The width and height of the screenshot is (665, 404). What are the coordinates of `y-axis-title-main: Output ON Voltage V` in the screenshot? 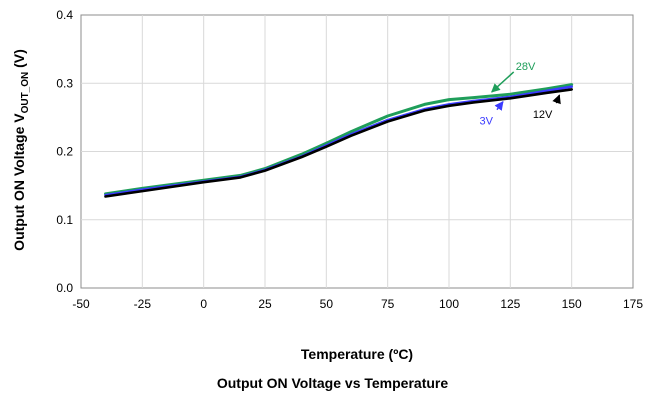 It's located at (19, 182).